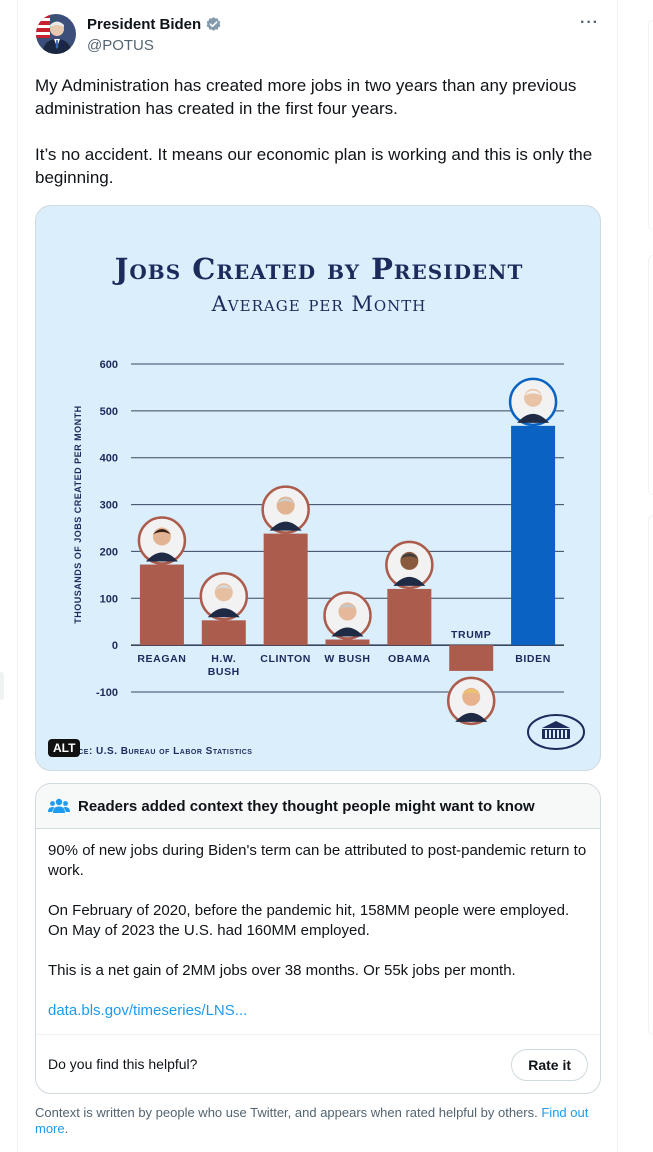 The image size is (653, 1152). I want to click on chart-title: Jobs Created by President, so click(319, 269).